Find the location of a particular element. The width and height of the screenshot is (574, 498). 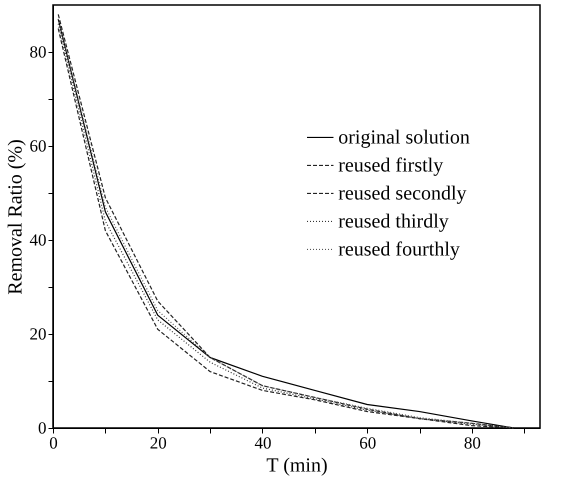

y-tick-label: 0 is located at coordinates (42, 428).